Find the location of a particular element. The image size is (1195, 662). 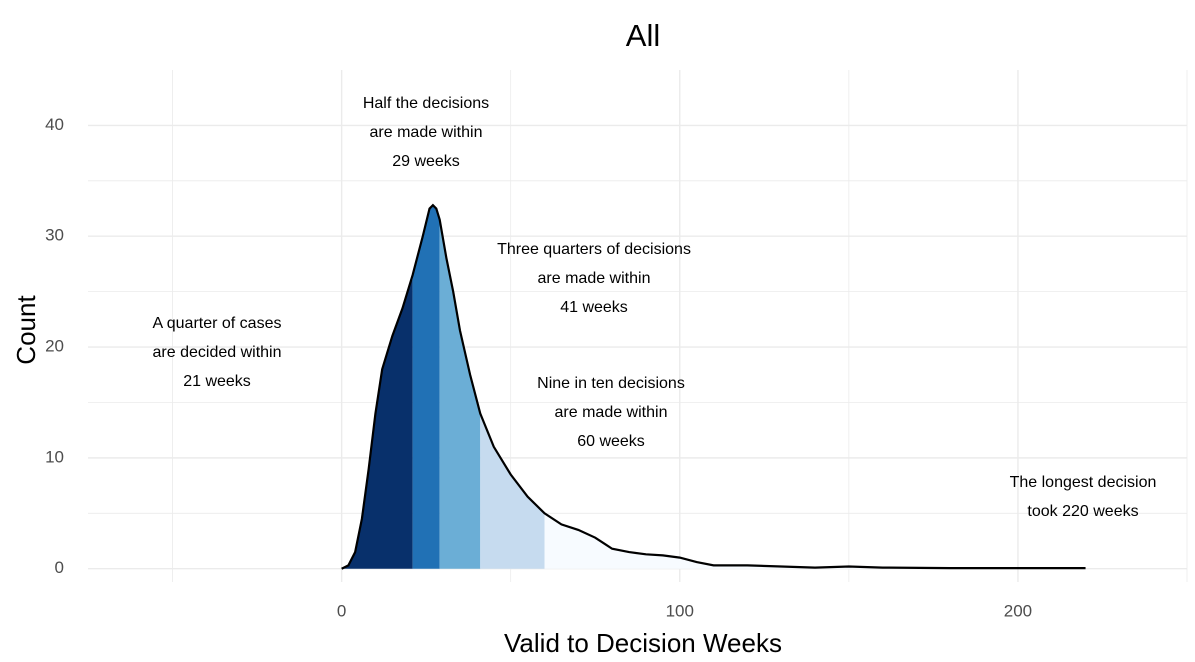

annotation: A quarter of cases is located at coordinates (217, 323).